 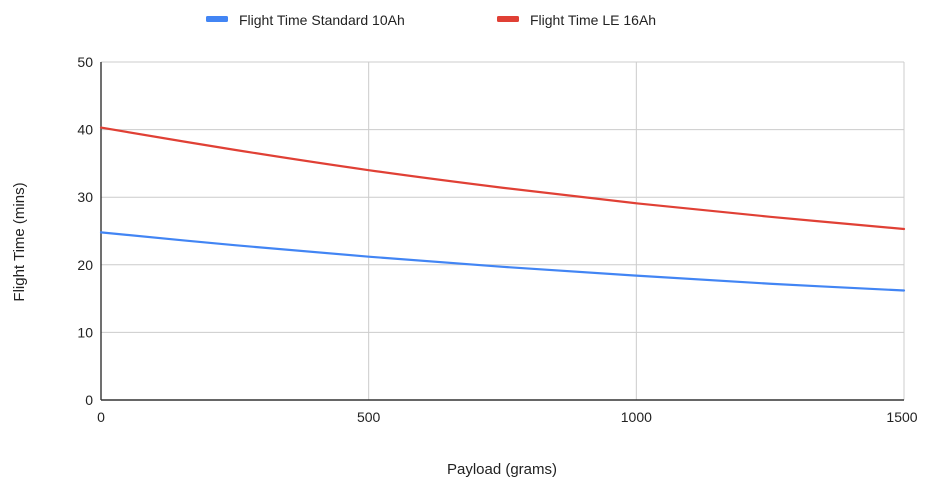 What do you see at coordinates (85, 62) in the screenshot?
I see `y-tick-label: 50` at bounding box center [85, 62].